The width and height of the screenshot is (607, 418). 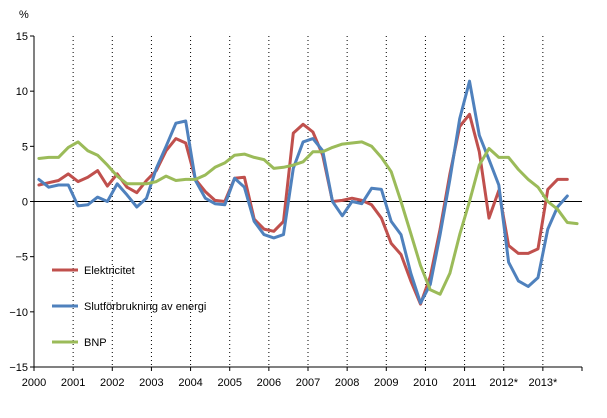 I want to click on x-tick-label: 2009, so click(x=386, y=383).